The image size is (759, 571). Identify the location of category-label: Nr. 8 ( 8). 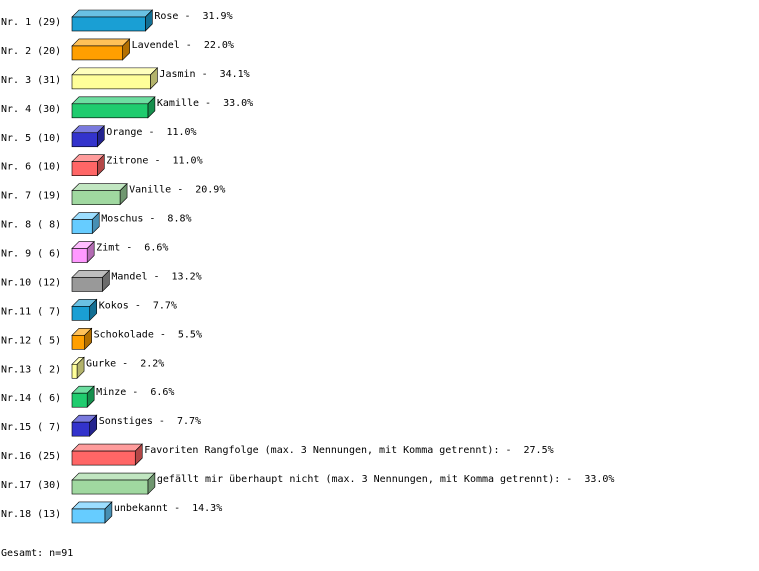
(31, 225).